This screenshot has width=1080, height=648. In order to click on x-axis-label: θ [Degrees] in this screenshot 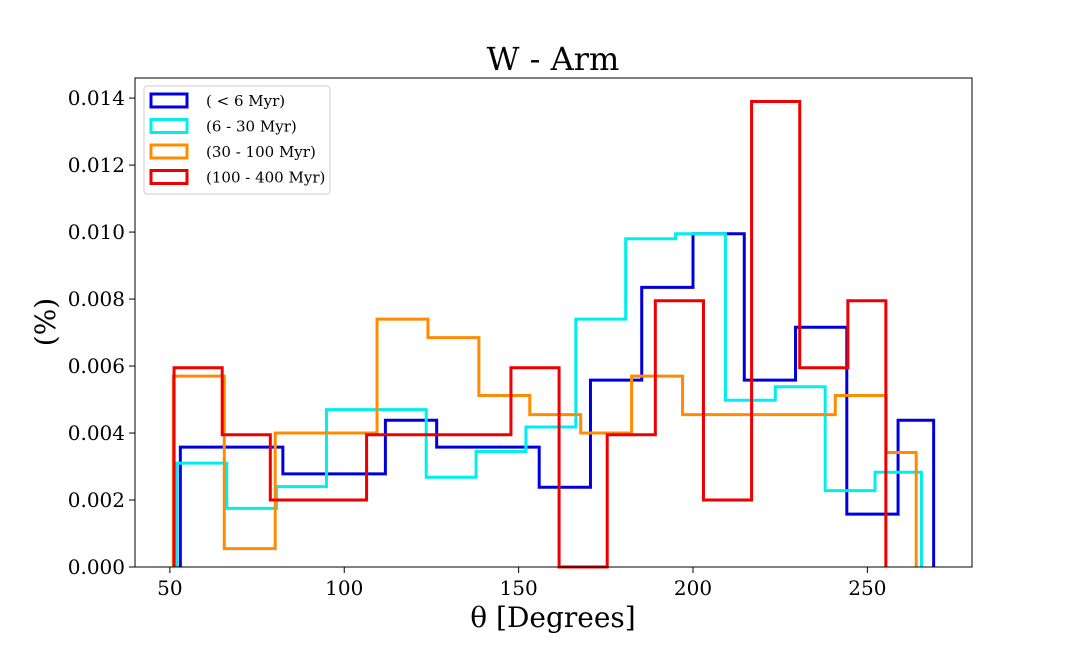, I will do `click(552, 617)`.